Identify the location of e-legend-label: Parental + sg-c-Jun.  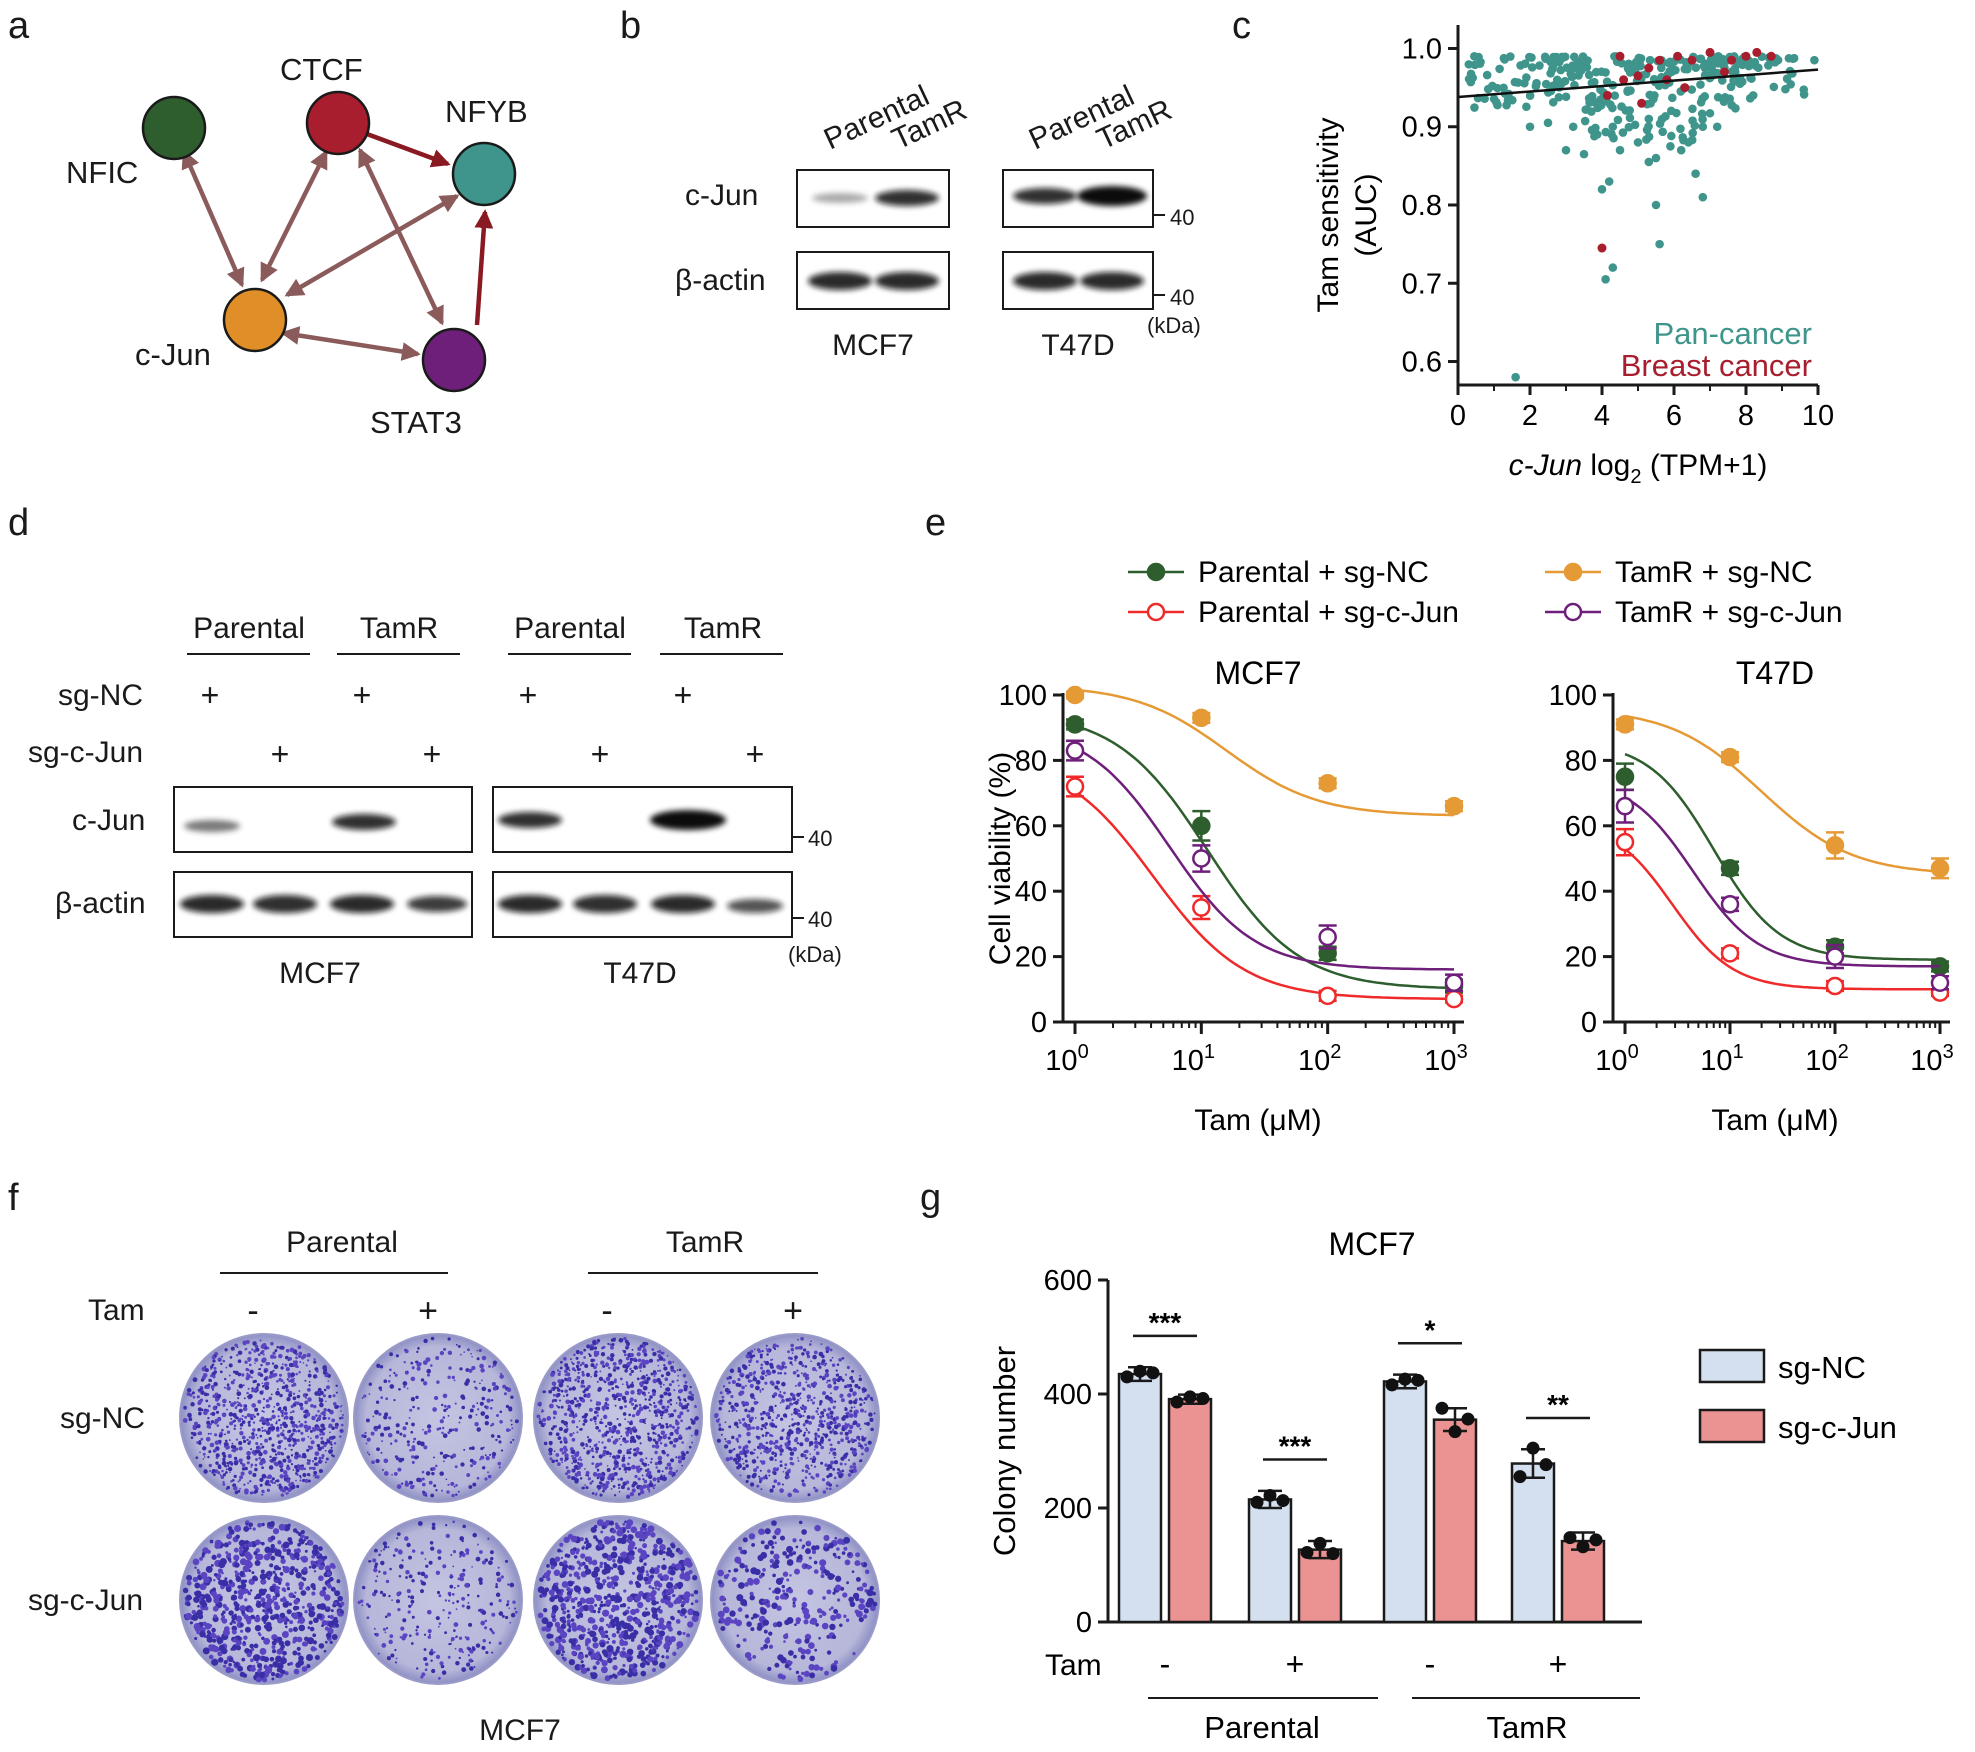
(1328, 612).